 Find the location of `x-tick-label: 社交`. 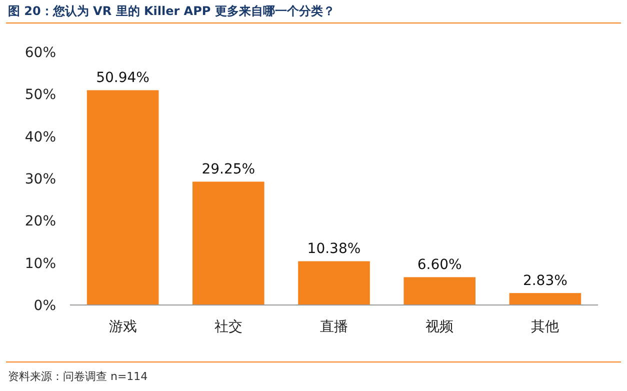

x-tick-label: 社交 is located at coordinates (228, 327).